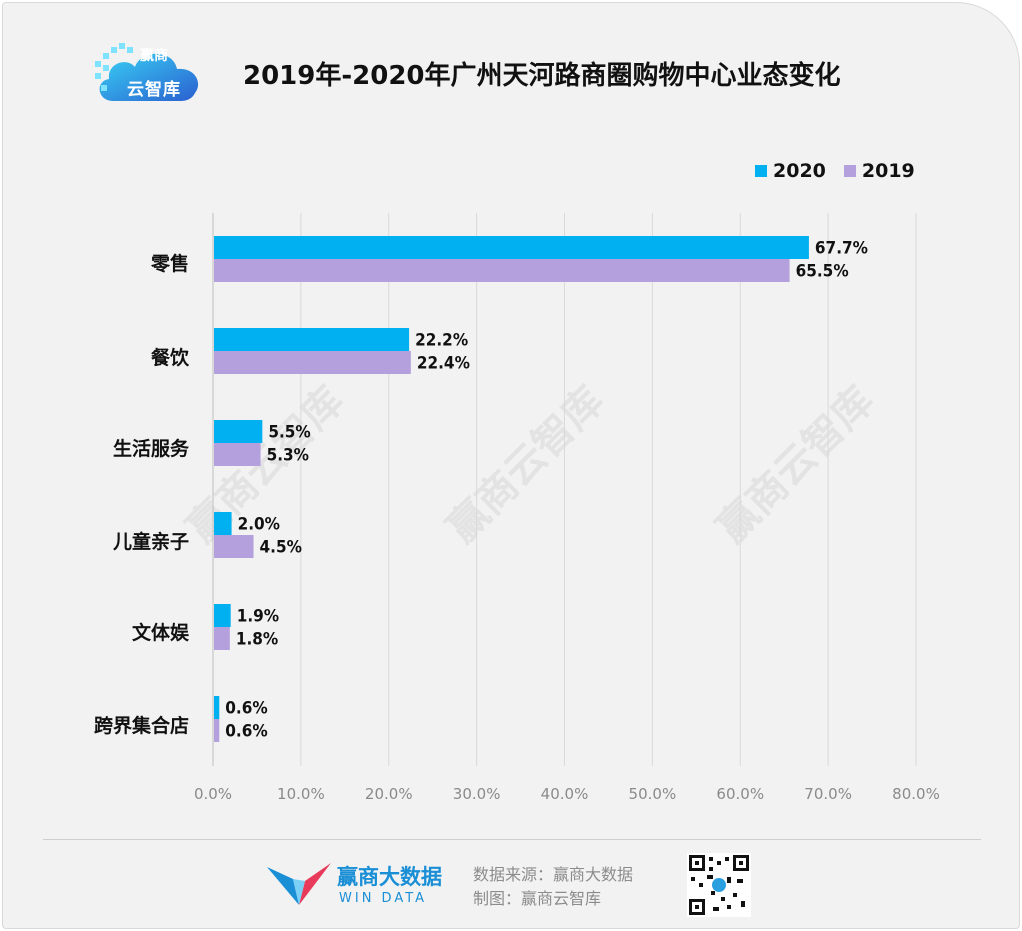 The width and height of the screenshot is (1022, 931). Describe the element at coordinates (169, 264) in the screenshot. I see `category-label: 零售` at that location.